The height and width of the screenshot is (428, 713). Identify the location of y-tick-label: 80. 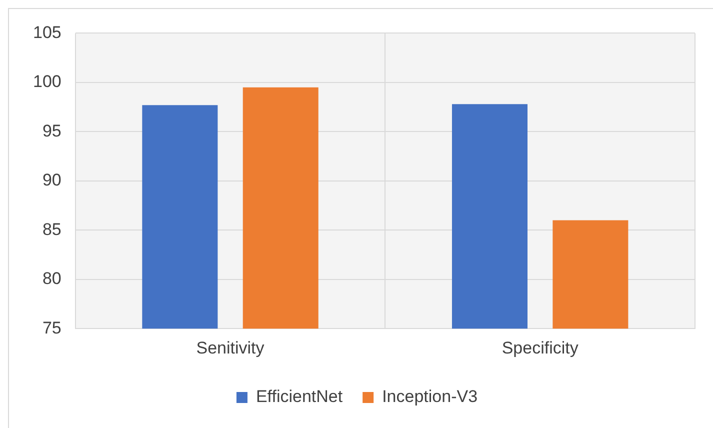
(52, 278).